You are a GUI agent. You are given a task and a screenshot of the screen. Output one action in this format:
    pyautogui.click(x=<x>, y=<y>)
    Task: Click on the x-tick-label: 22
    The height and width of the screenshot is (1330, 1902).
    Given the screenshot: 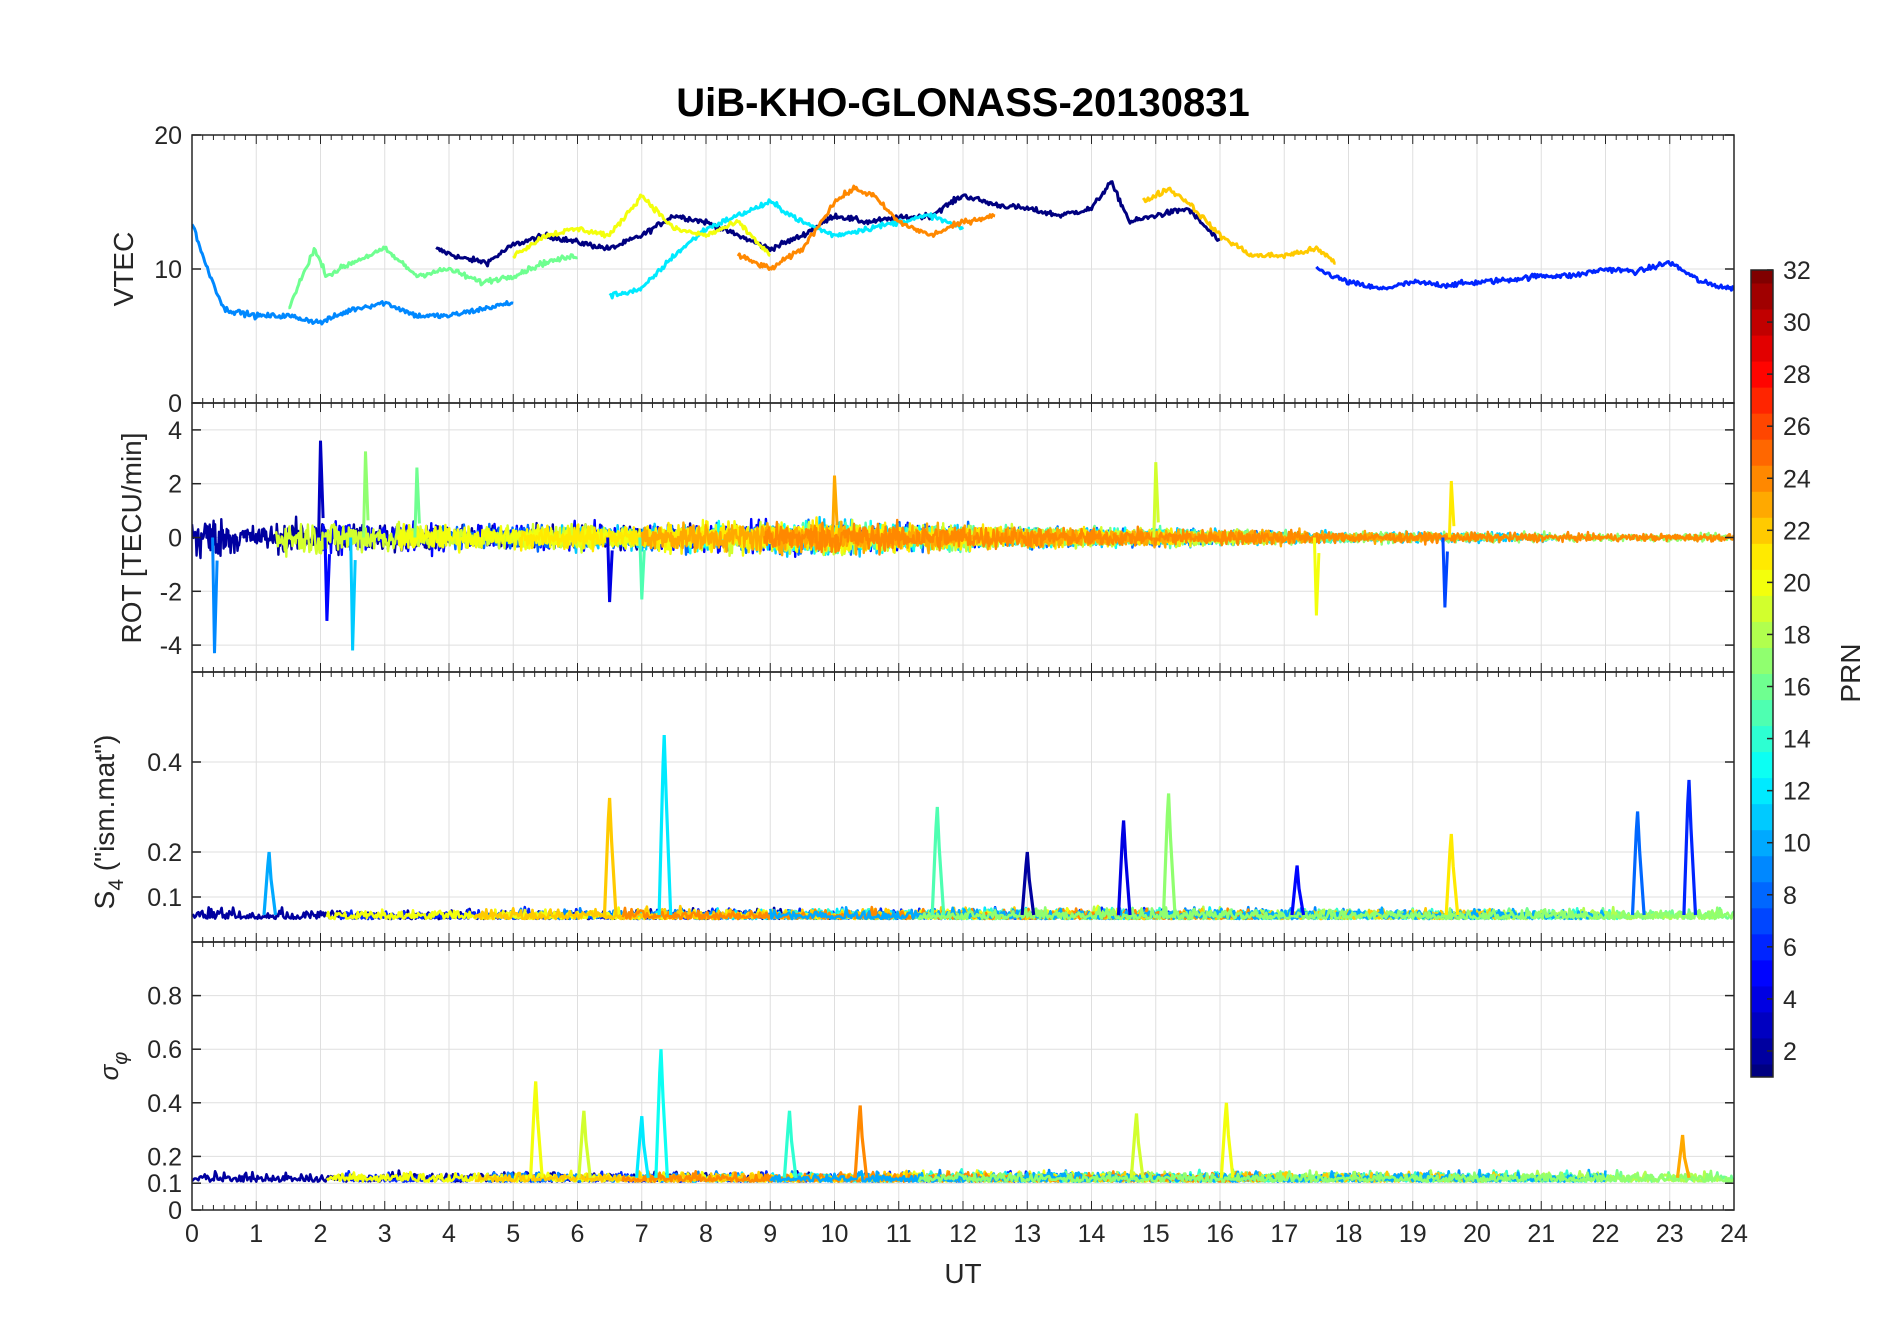 What is the action you would take?
    pyautogui.click(x=1606, y=1234)
    